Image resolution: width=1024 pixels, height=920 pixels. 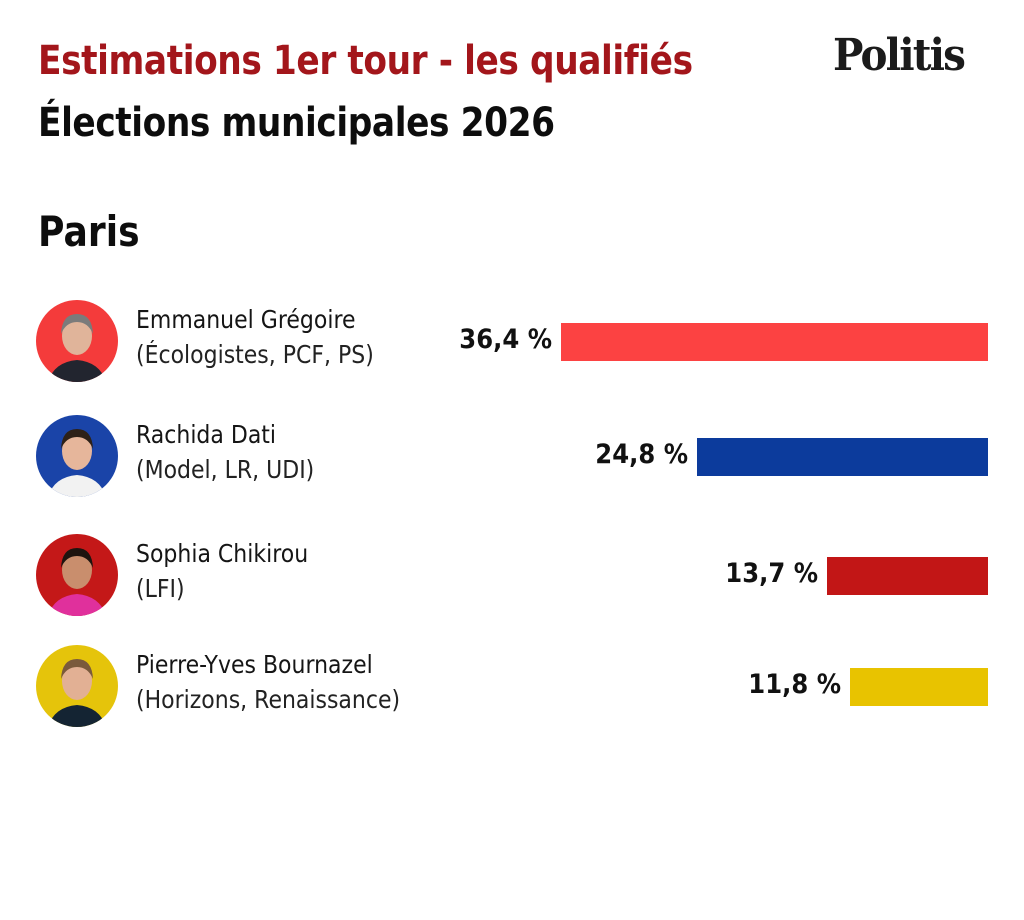 What do you see at coordinates (907, 576) in the screenshot?
I see `bar-sophia-chikirou` at bounding box center [907, 576].